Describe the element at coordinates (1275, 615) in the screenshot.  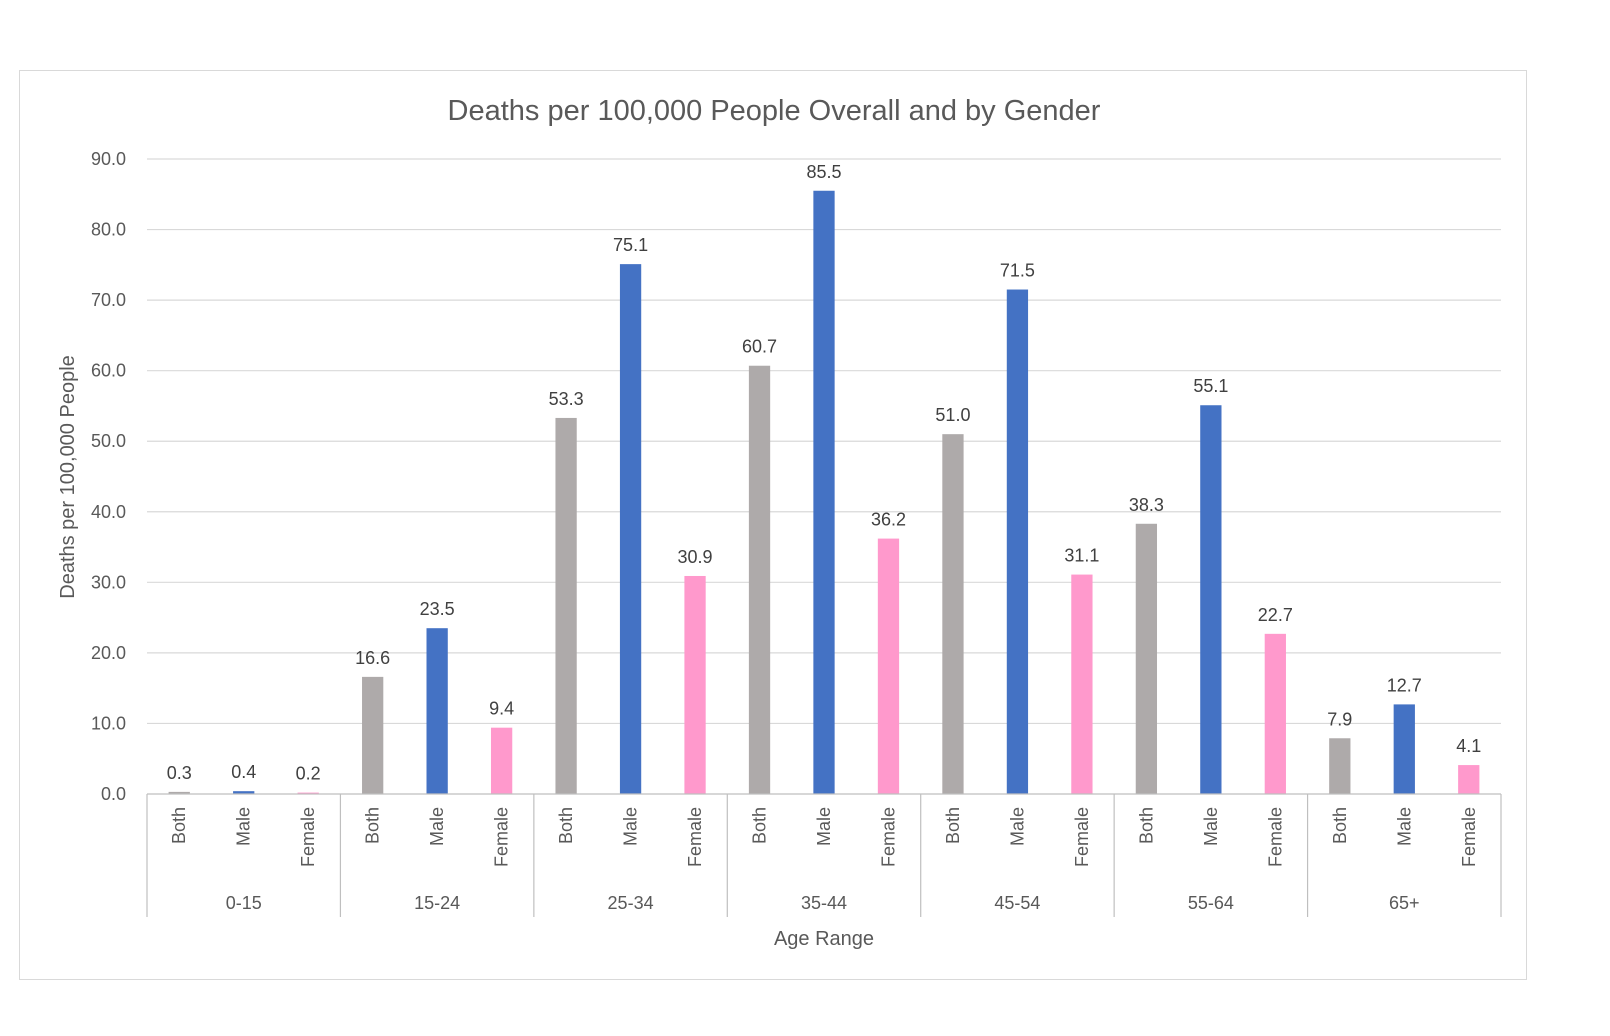
I see `data-label: 22.7` at that location.